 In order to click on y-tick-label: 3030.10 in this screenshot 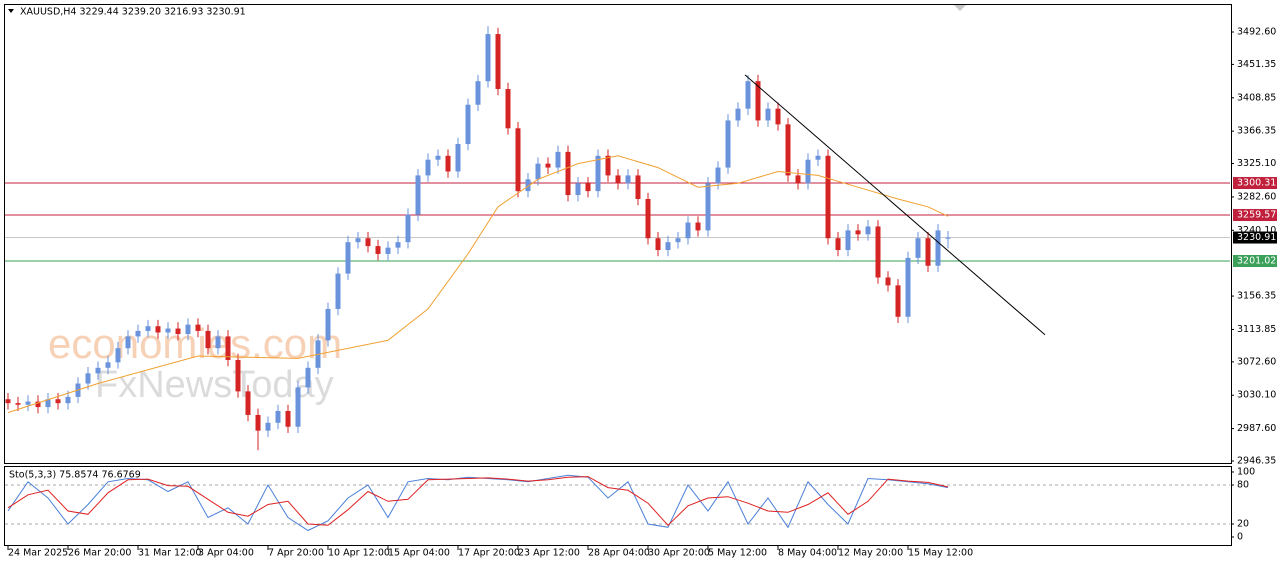, I will do `click(1256, 395)`.